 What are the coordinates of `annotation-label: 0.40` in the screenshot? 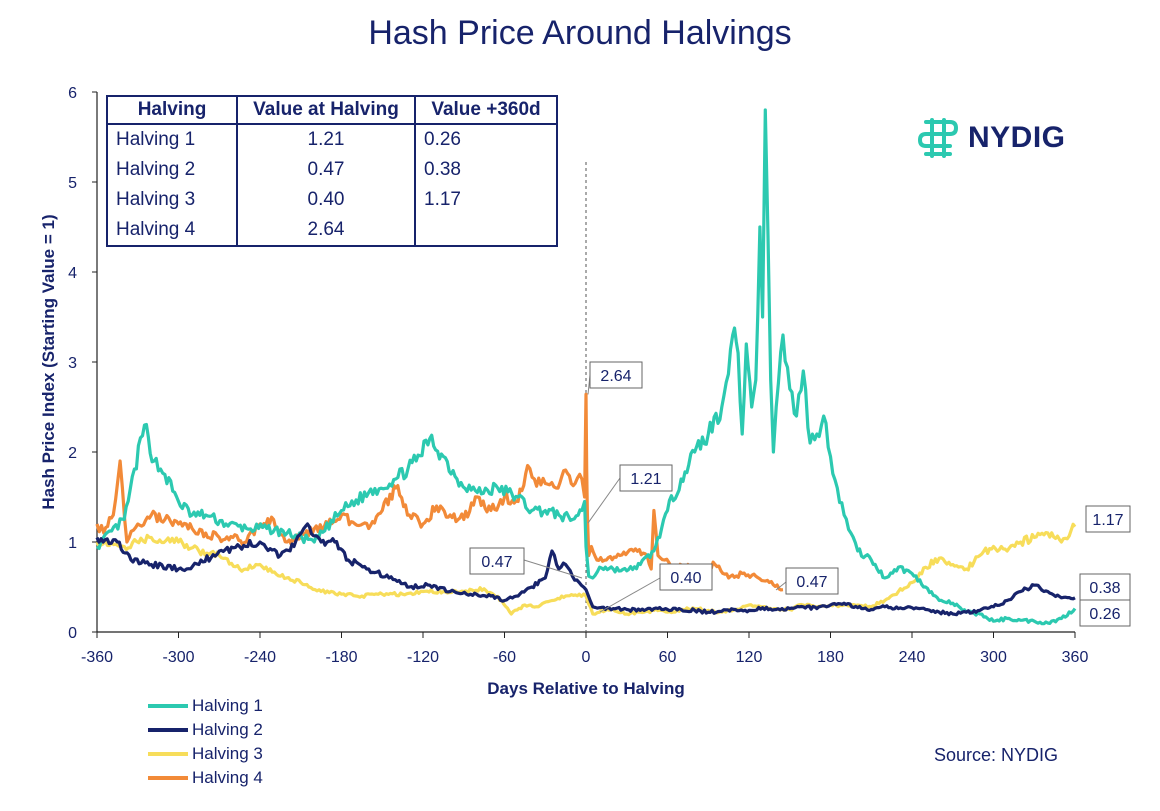 It's located at (685, 578).